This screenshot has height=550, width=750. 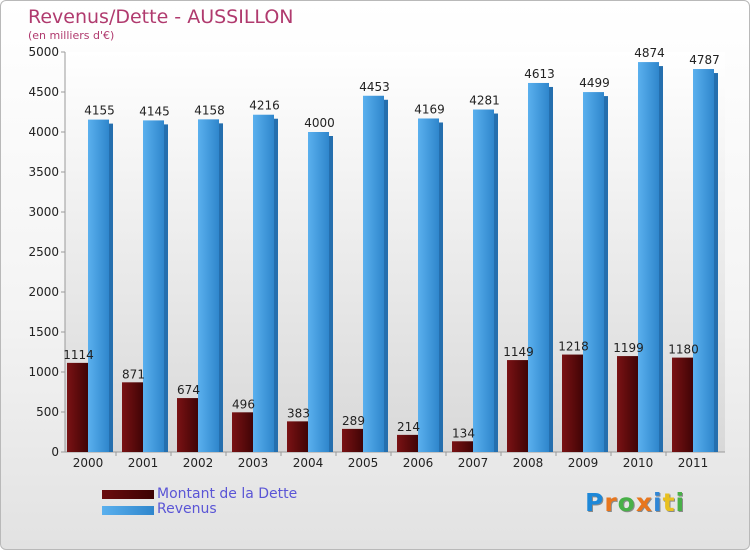 What do you see at coordinates (55, 452) in the screenshot?
I see `y-tick-label: 0` at bounding box center [55, 452].